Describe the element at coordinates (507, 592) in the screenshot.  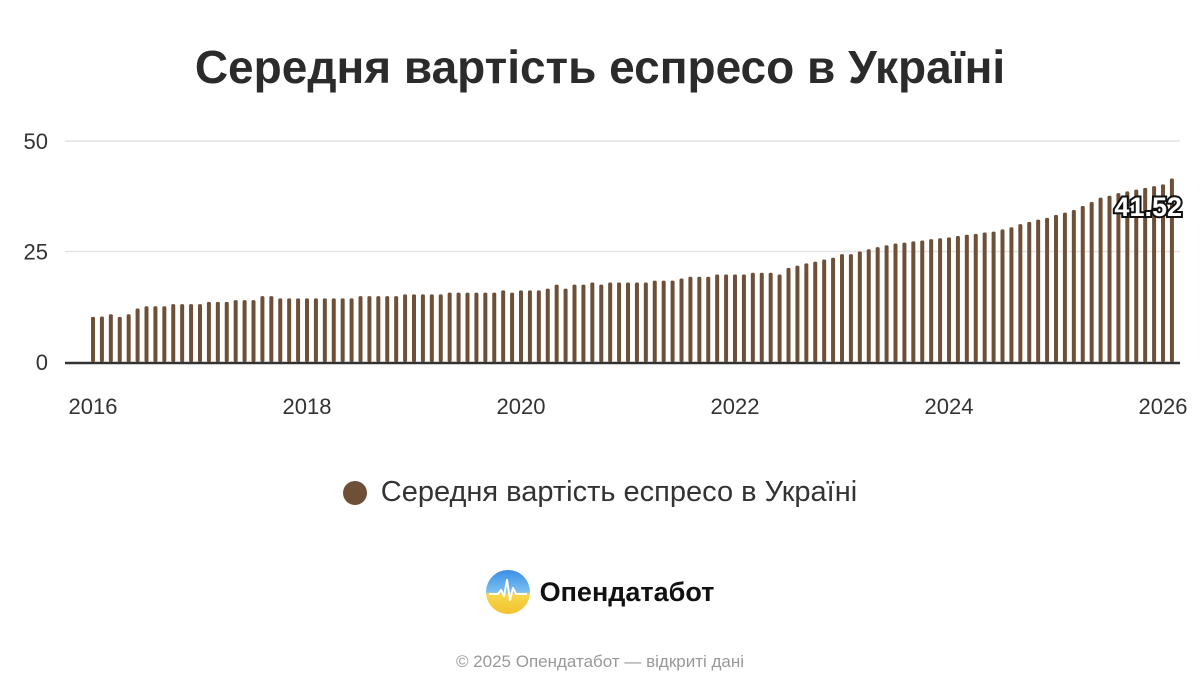
I see `opendatabot-logo-icon` at that location.